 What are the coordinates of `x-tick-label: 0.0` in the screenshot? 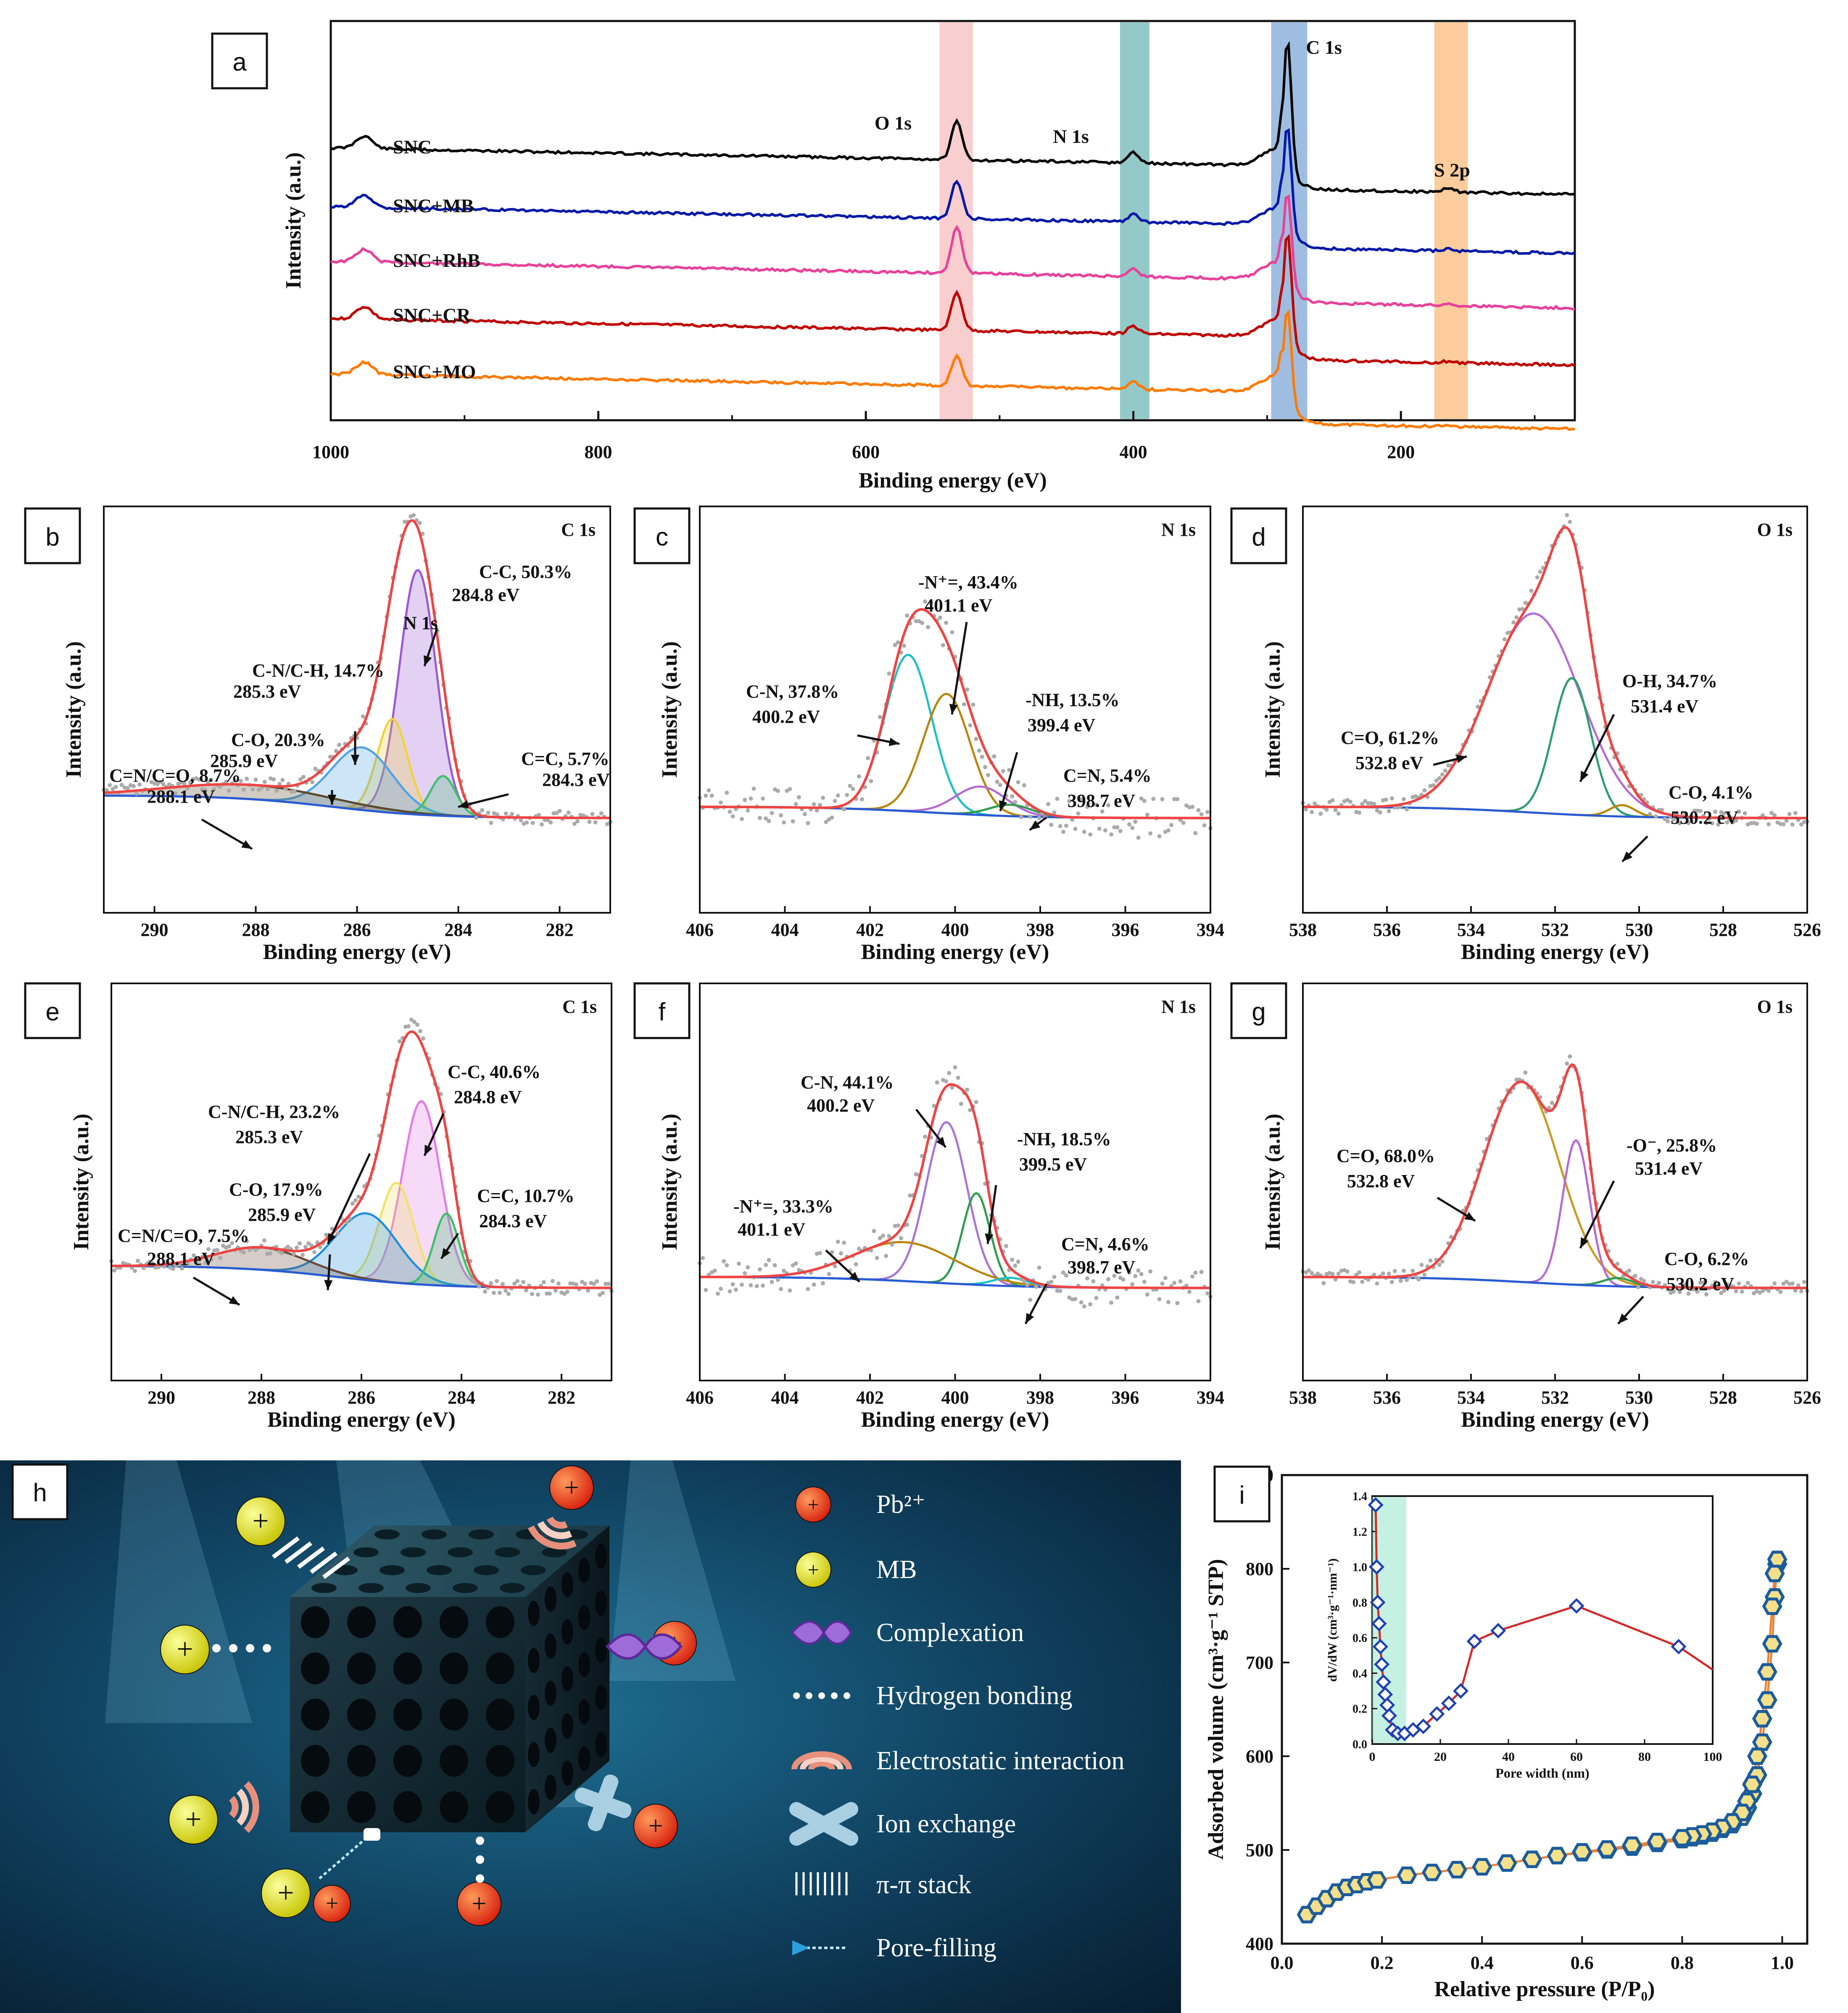 It's located at (1283, 1962).